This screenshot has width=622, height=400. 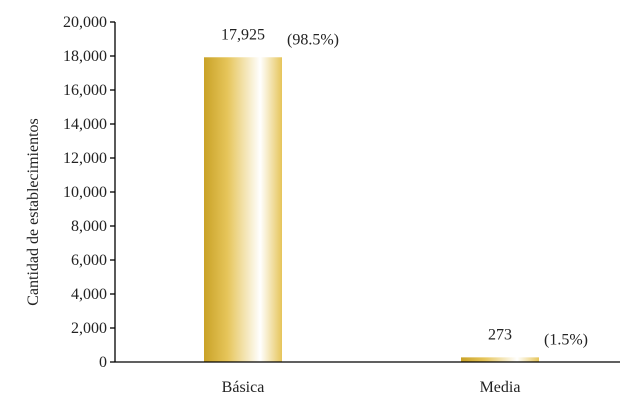 I want to click on bar-percent-label: (98.5%), so click(x=313, y=39).